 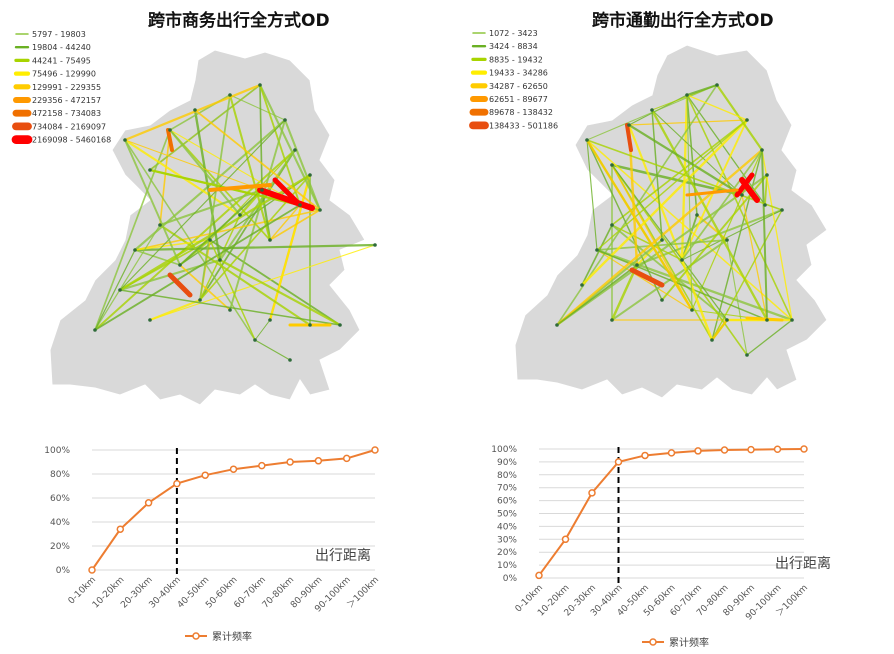 I want to click on right-map-title: 跨市通勤出行全方式OD, so click(x=683, y=21).